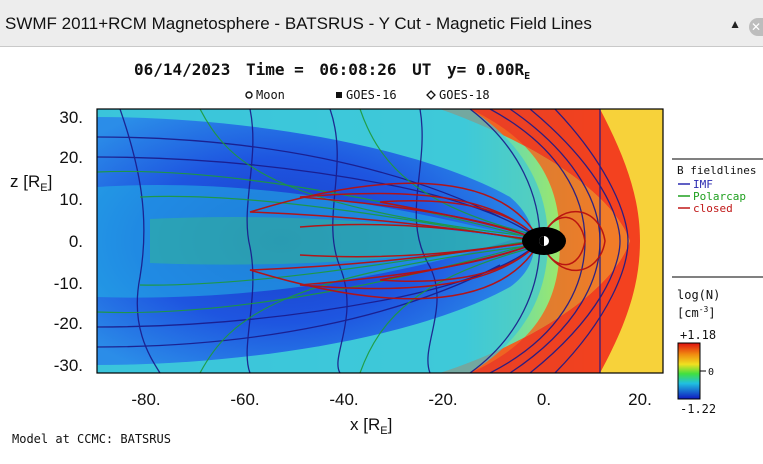 Image resolution: width=763 pixels, height=464 pixels. Describe the element at coordinates (442, 399) in the screenshot. I see `x-tick-label: -20.` at that location.